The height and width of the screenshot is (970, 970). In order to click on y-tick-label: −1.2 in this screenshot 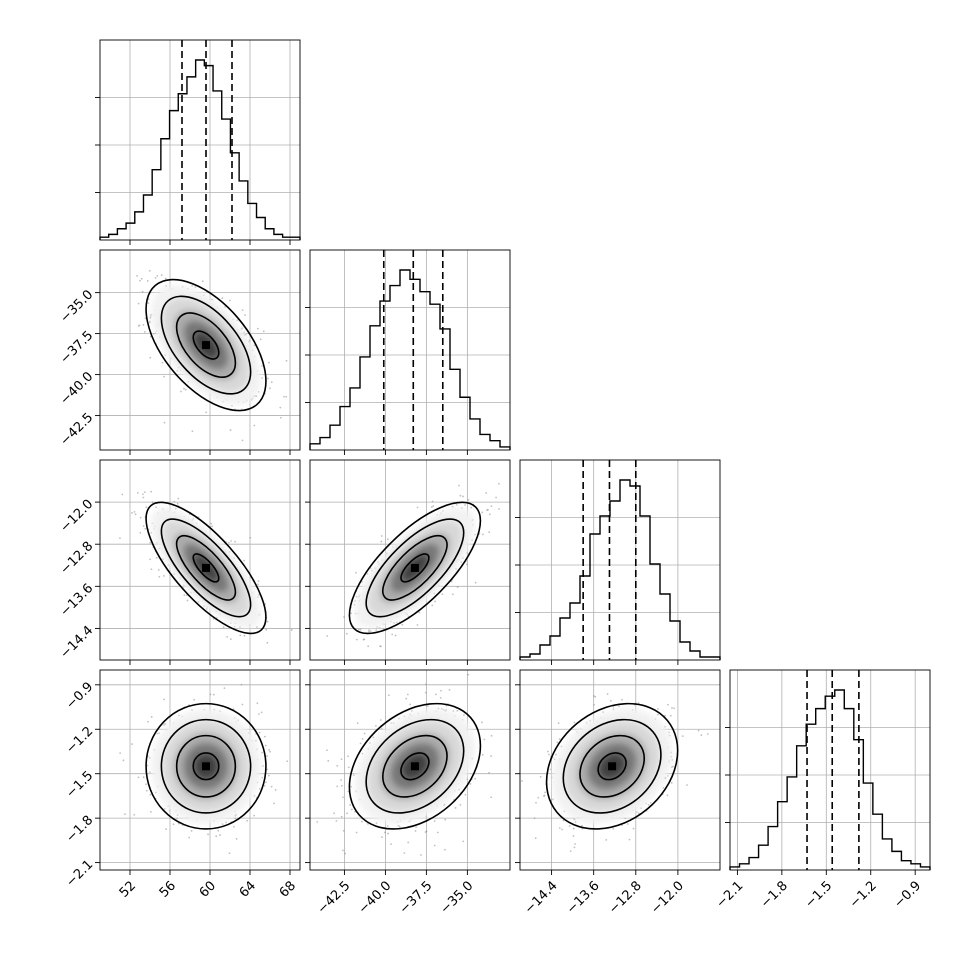, I will do `click(79, 740)`.